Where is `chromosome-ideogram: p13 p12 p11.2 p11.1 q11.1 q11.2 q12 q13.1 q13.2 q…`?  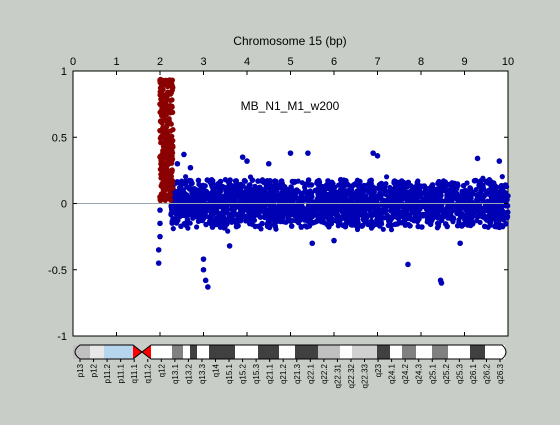
chromosome-ideogram: p13 p12 p11.2 p11.1 q11.1 q11.2 q12 q13.1 q13.2 q… is located at coordinates (290, 366).